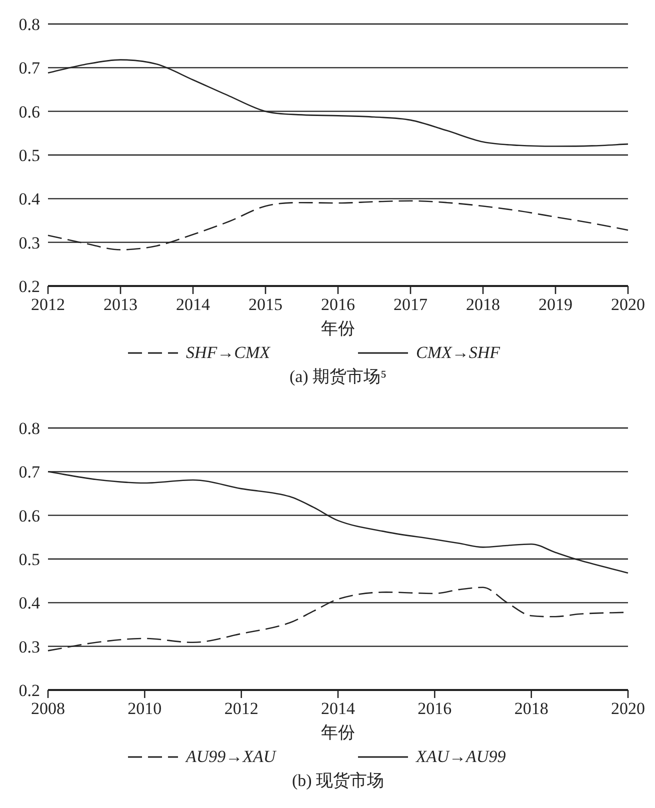 Image resolution: width=655 pixels, height=808 pixels. I want to click on text: (a) 期货市场⁵, so click(338, 376).